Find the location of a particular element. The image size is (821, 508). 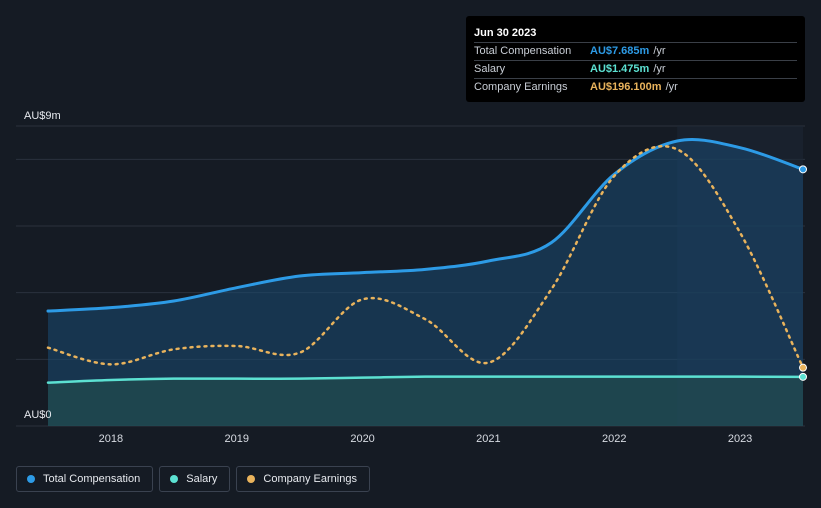

tooltip-value: AU$7.685m is located at coordinates (620, 51).